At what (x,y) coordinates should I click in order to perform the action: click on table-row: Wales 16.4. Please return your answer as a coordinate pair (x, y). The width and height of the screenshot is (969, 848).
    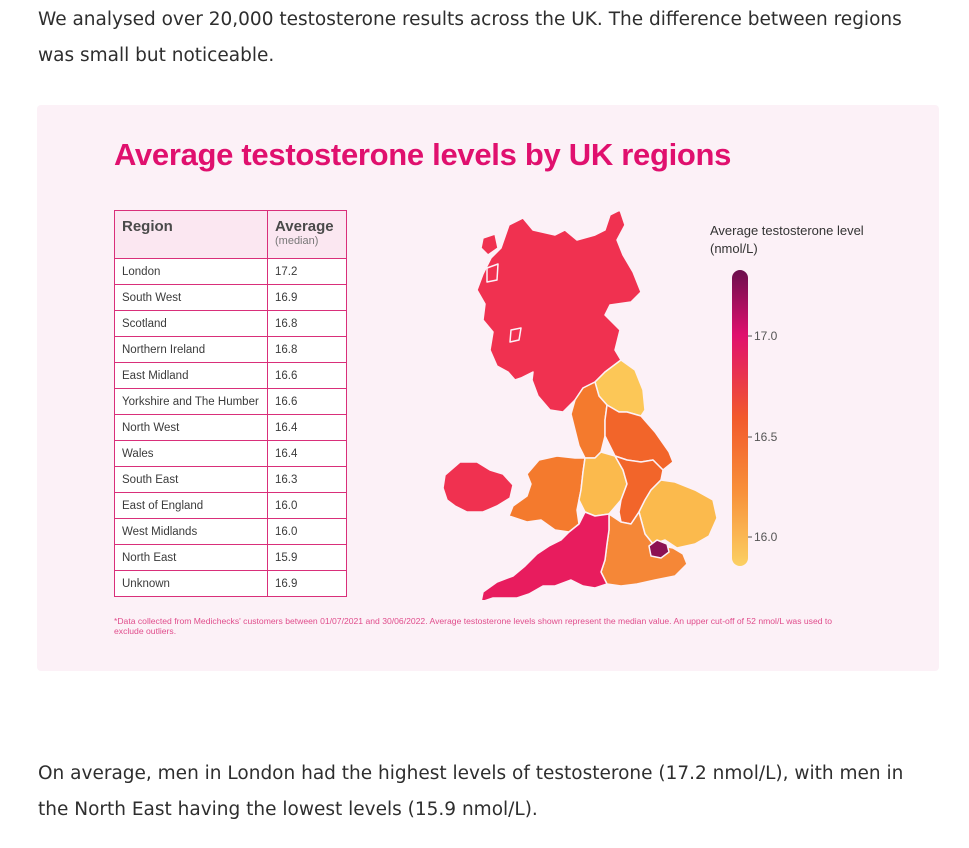
    Looking at the image, I should click on (230, 453).